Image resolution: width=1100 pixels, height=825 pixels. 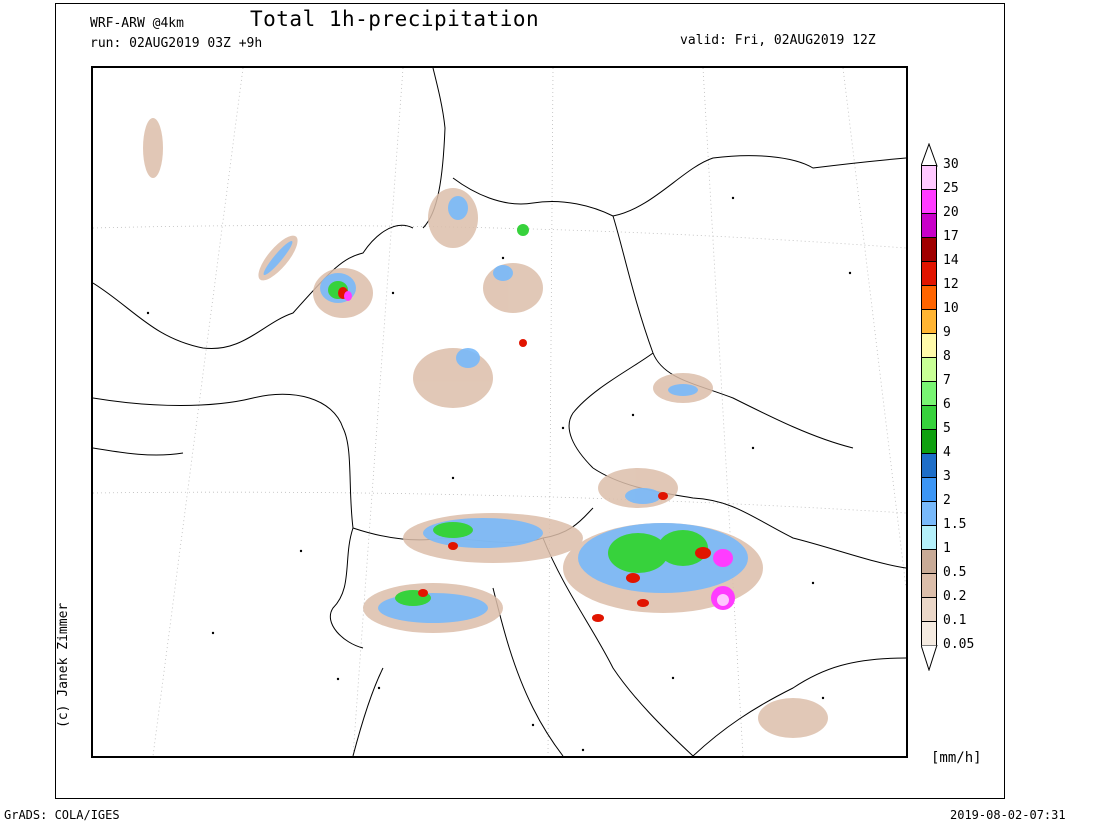 What do you see at coordinates (951, 164) in the screenshot?
I see `legend-level-label: 30` at bounding box center [951, 164].